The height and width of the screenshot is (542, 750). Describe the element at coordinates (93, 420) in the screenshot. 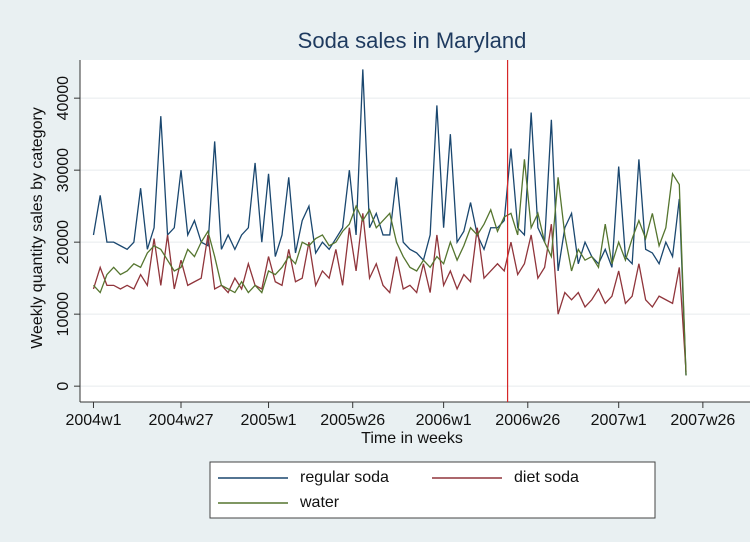

I see `x-tick-label: 2004w1` at that location.